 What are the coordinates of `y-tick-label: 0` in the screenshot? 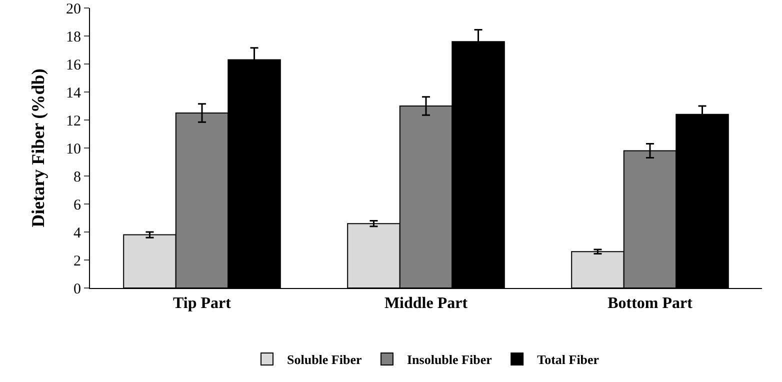 It's located at (77, 289).